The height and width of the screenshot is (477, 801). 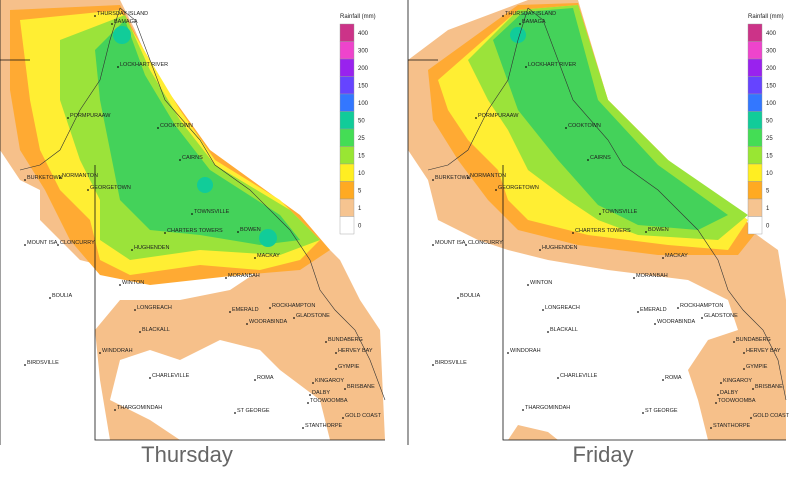 I want to click on town-label: MORANBAH, so click(x=652, y=276).